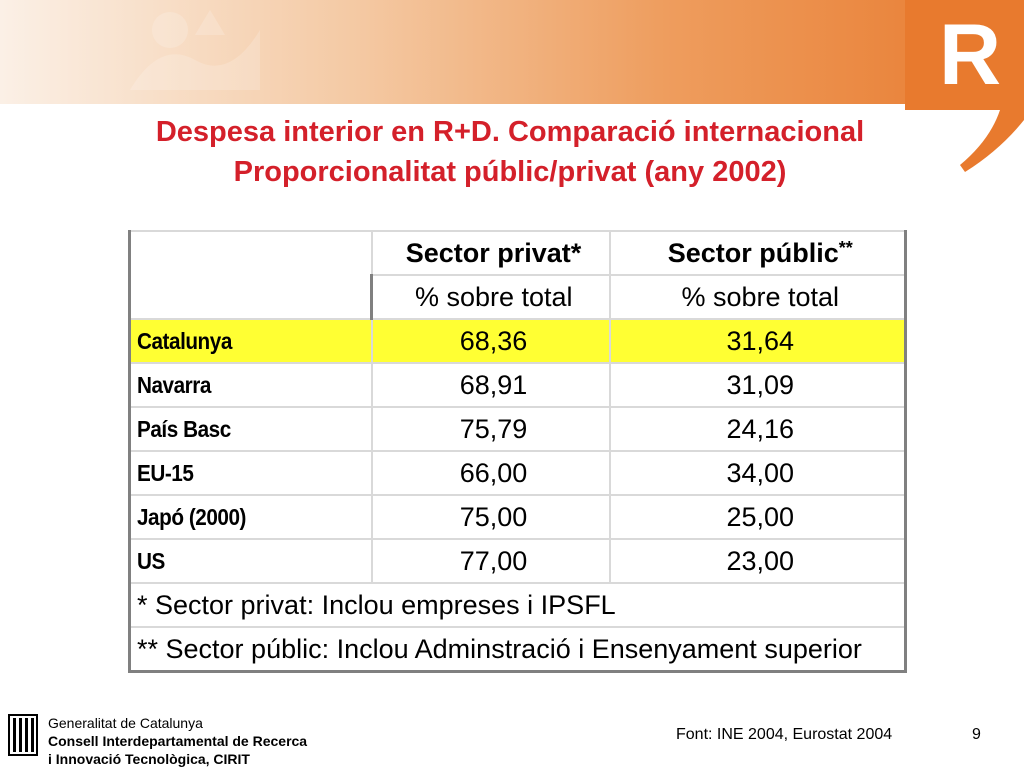 Image resolution: width=1024 pixels, height=768 pixels. I want to click on emblem-watermark-icon, so click(195, 50).